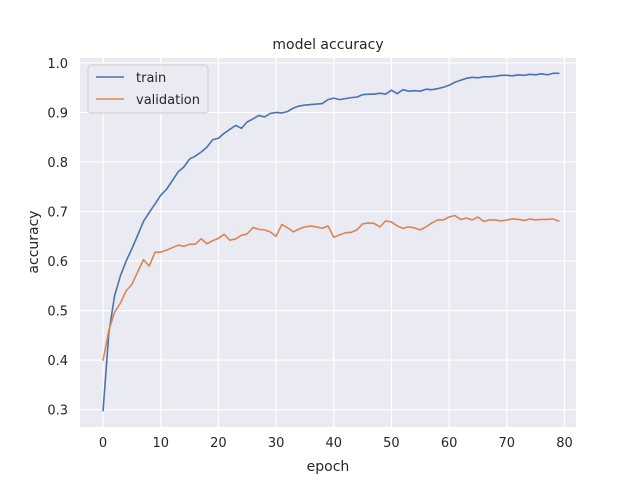  Describe the element at coordinates (57, 238) in the screenshot. I see `y-tick-labels: 0.3 0.4 0.5 0.6 0.7 0.8 0.9 1.0` at that location.